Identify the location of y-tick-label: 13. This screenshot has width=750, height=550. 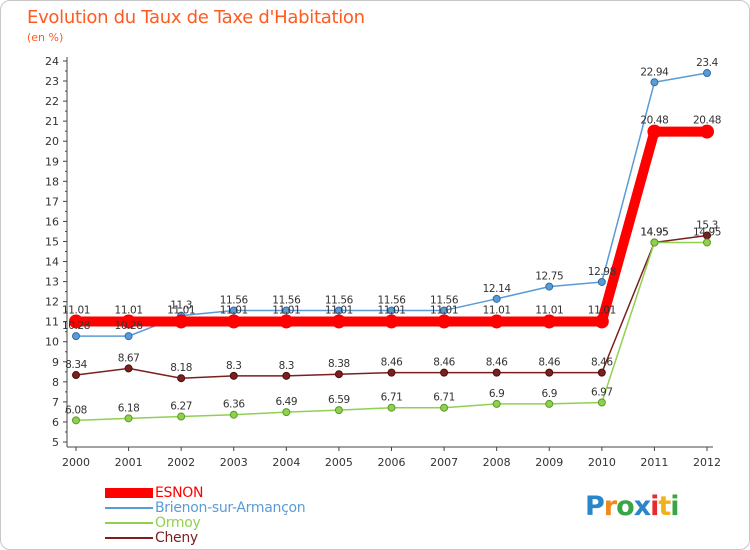
(52, 282).